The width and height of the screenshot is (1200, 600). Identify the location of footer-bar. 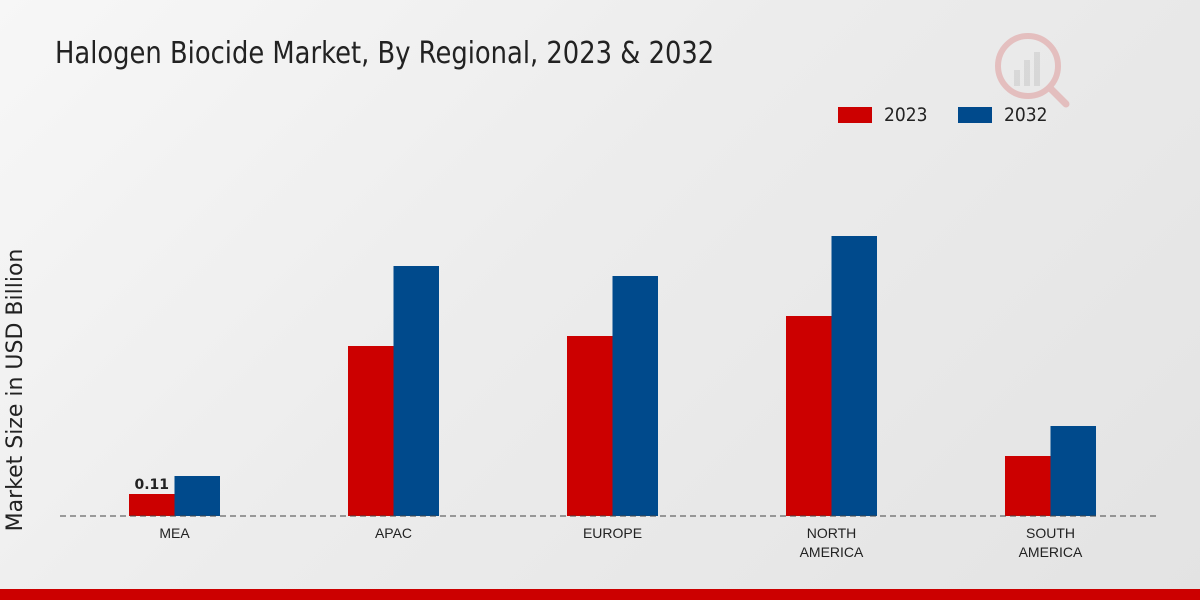
(600, 594).